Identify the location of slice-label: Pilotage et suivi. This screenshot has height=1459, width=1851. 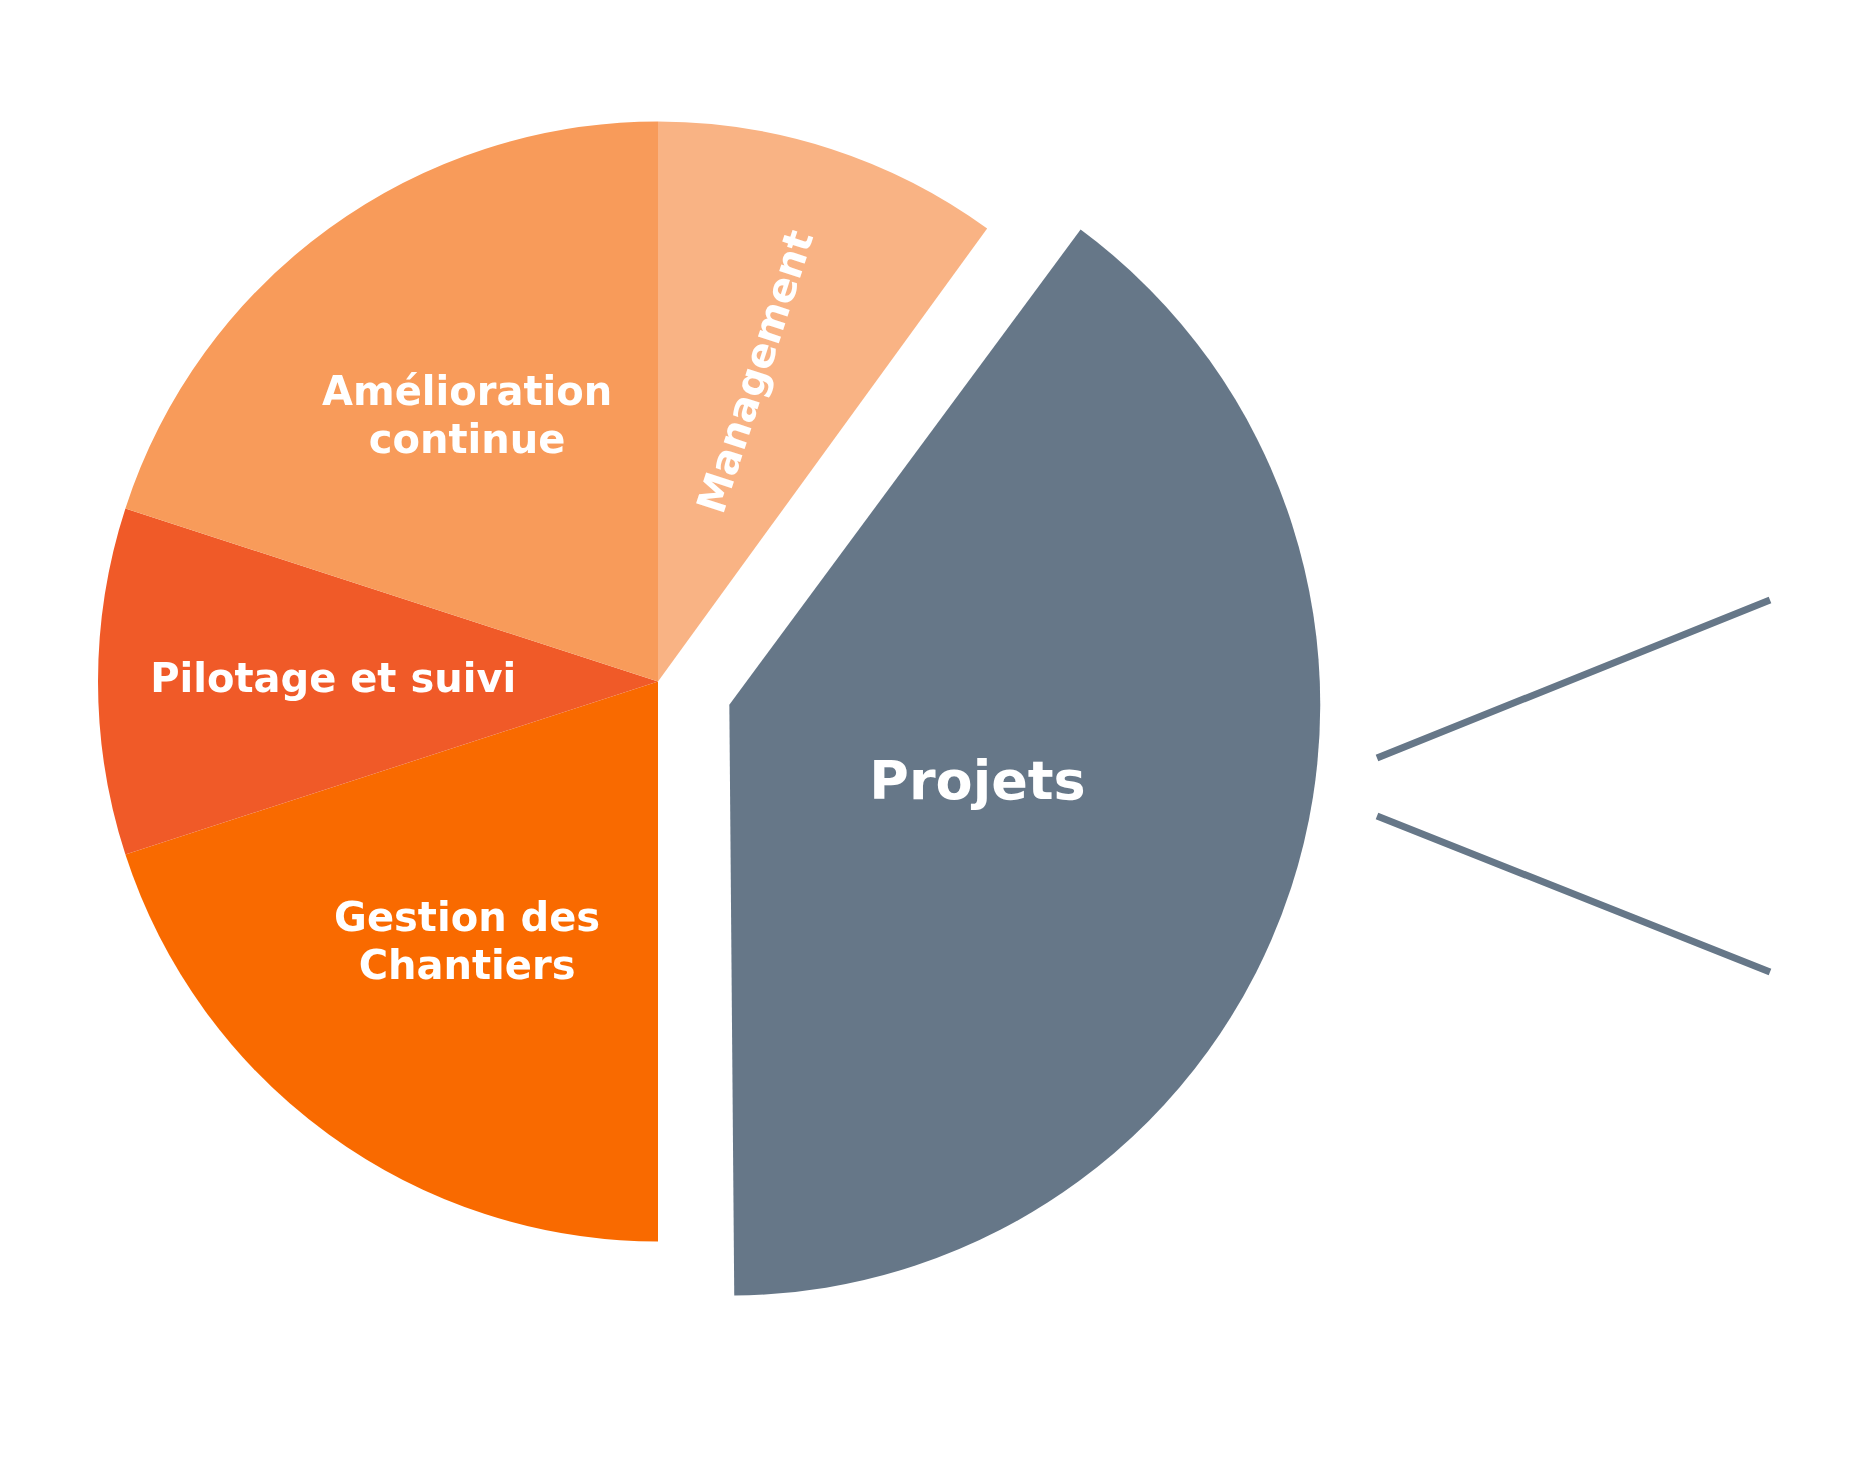
(333, 677).